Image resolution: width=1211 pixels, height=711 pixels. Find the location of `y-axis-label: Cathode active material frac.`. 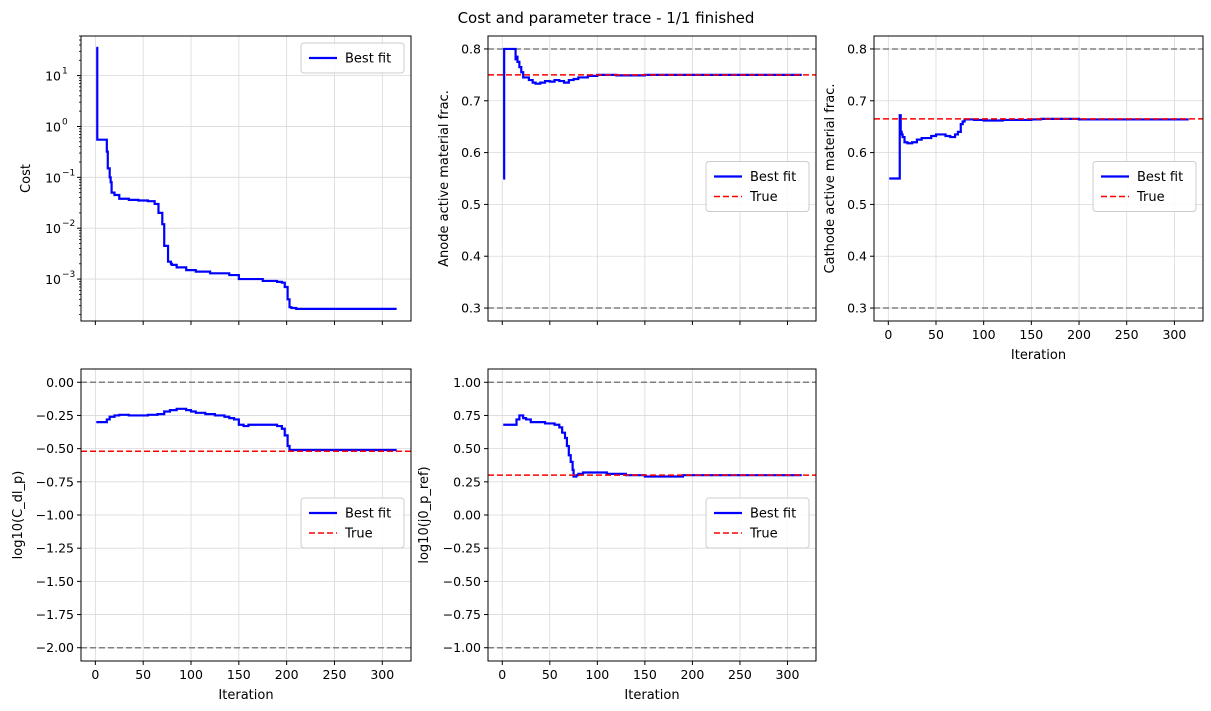

y-axis-label: Cathode active material frac. is located at coordinates (830, 179).